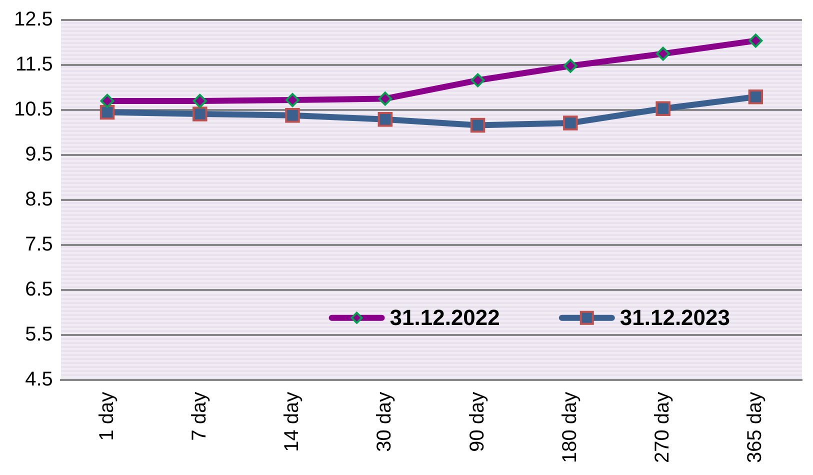 The width and height of the screenshot is (813, 475). What do you see at coordinates (107, 416) in the screenshot?
I see `x-tick-label: 1 day` at bounding box center [107, 416].